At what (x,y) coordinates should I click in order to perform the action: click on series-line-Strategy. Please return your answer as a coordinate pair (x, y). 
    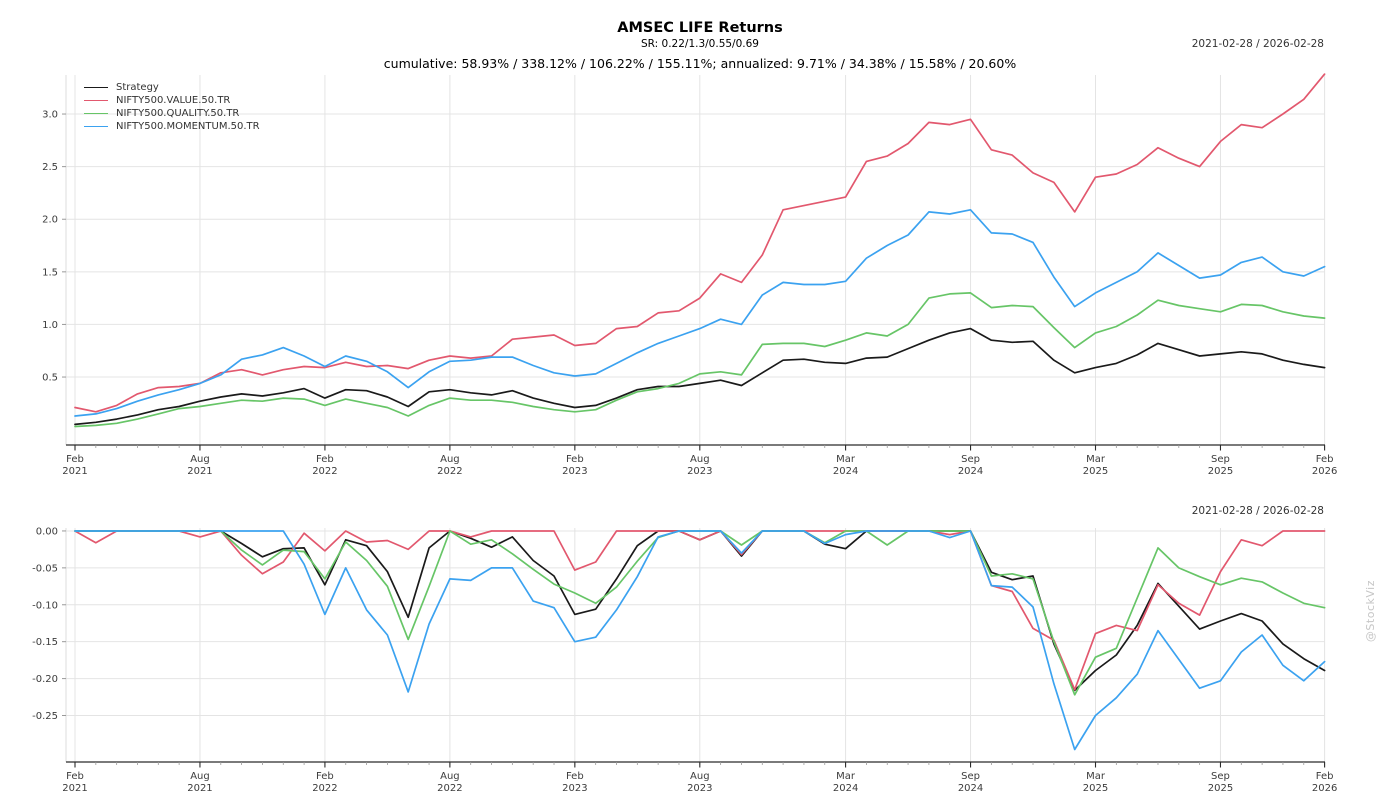
    Looking at the image, I should click on (700, 376).